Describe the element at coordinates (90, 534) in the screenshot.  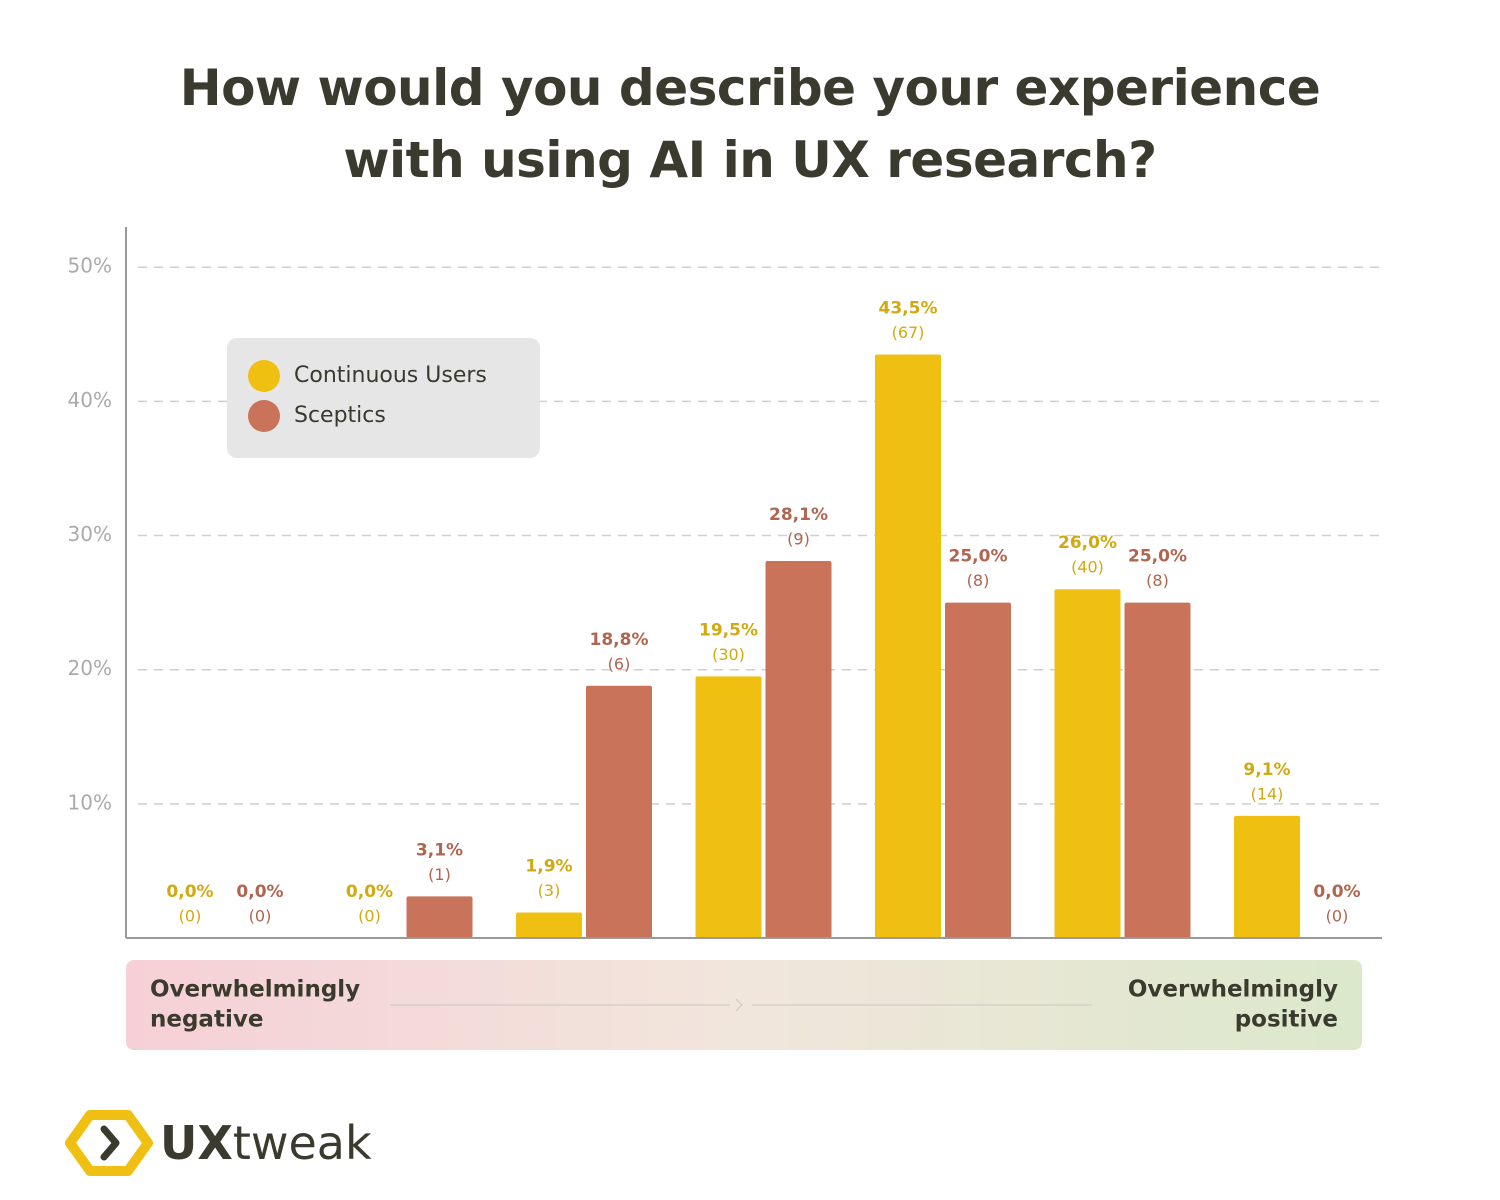
I see `y-tick-label: 30%` at that location.